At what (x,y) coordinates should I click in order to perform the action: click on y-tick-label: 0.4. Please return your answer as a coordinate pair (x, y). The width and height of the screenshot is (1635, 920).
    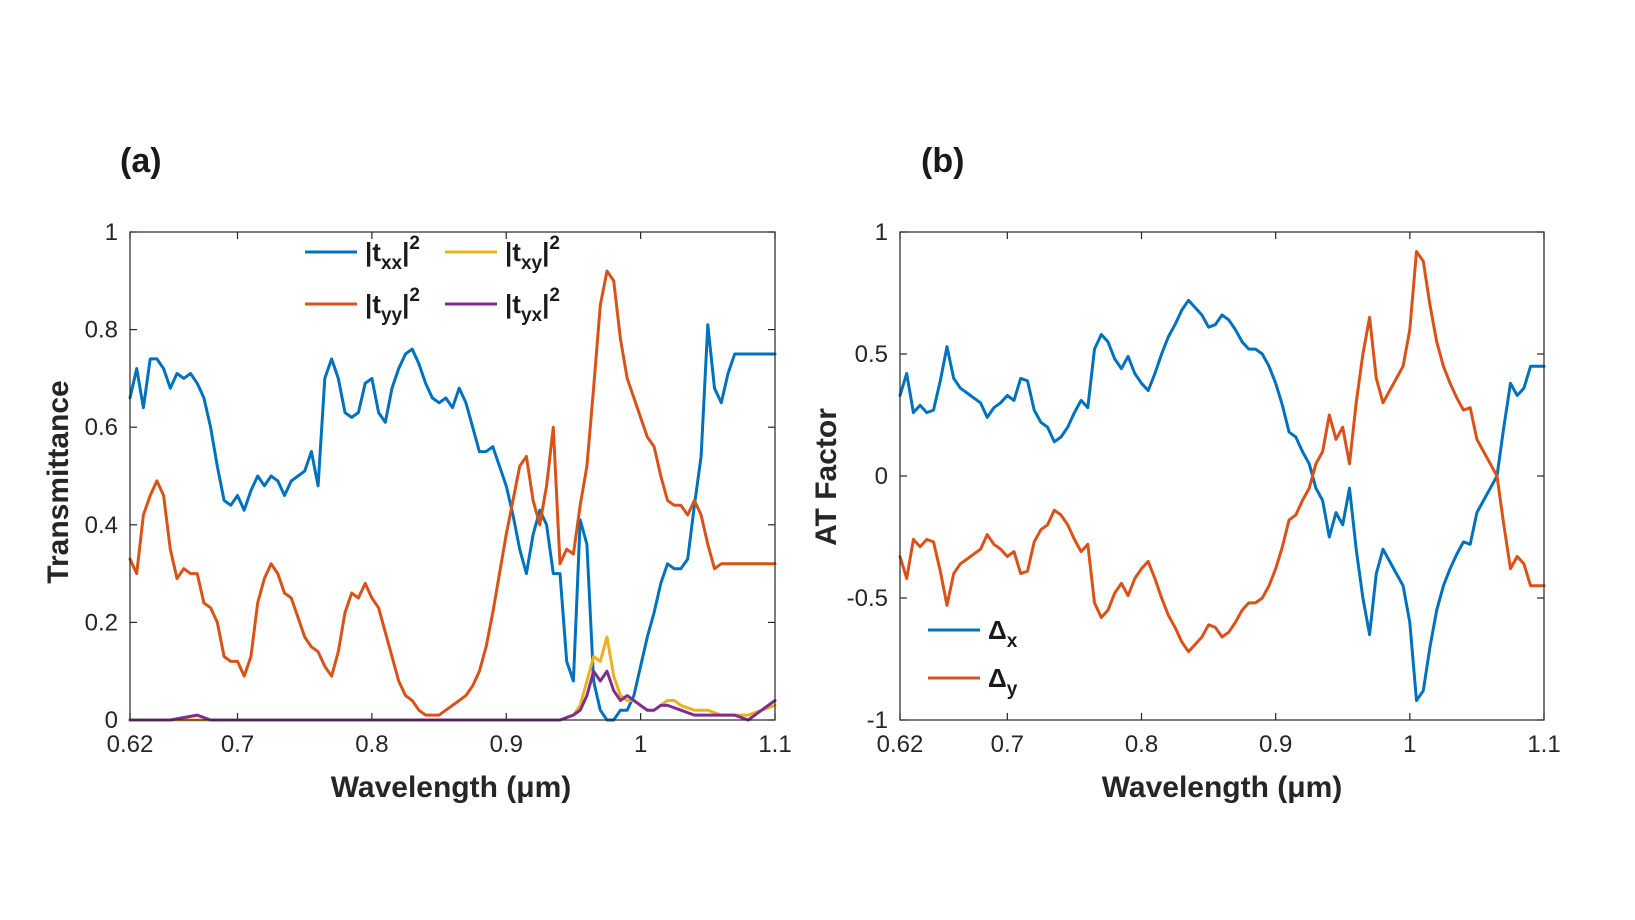
    Looking at the image, I should click on (101, 525).